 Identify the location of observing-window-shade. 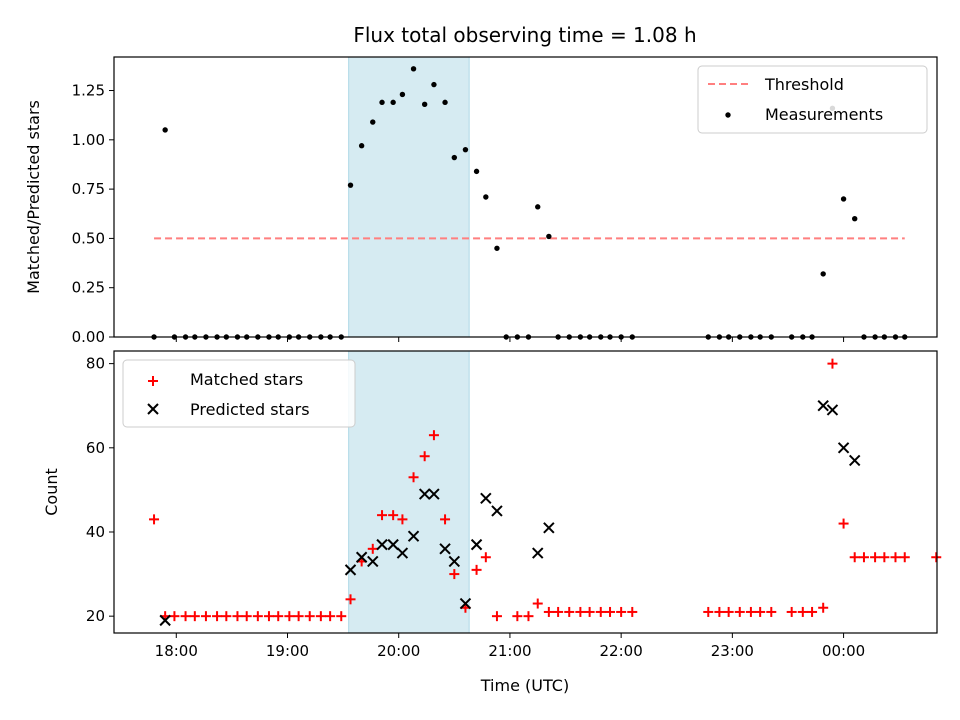
(409, 197).